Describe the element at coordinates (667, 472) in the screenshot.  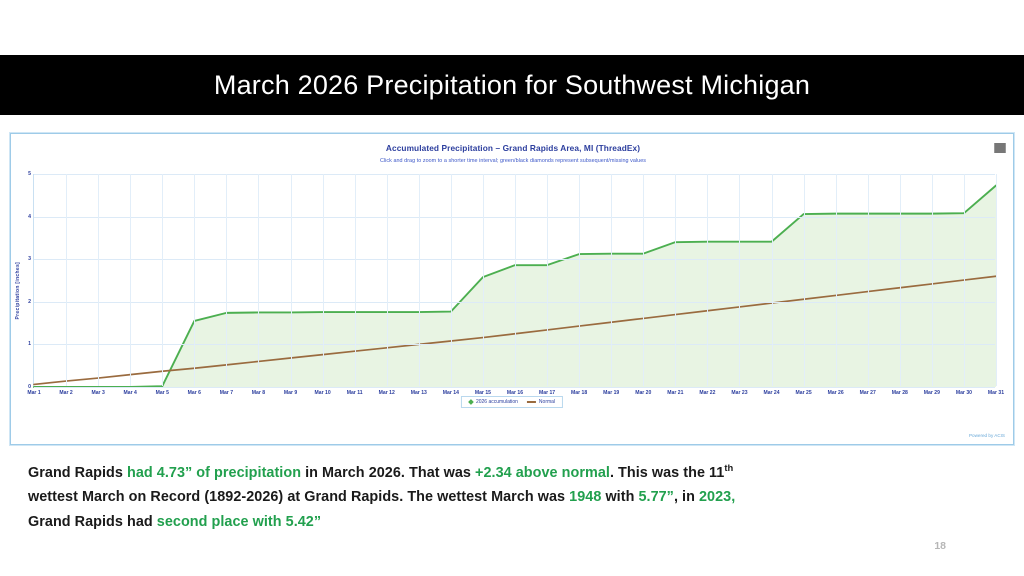
I see `caption-l1-part3: . This was the 11` at that location.